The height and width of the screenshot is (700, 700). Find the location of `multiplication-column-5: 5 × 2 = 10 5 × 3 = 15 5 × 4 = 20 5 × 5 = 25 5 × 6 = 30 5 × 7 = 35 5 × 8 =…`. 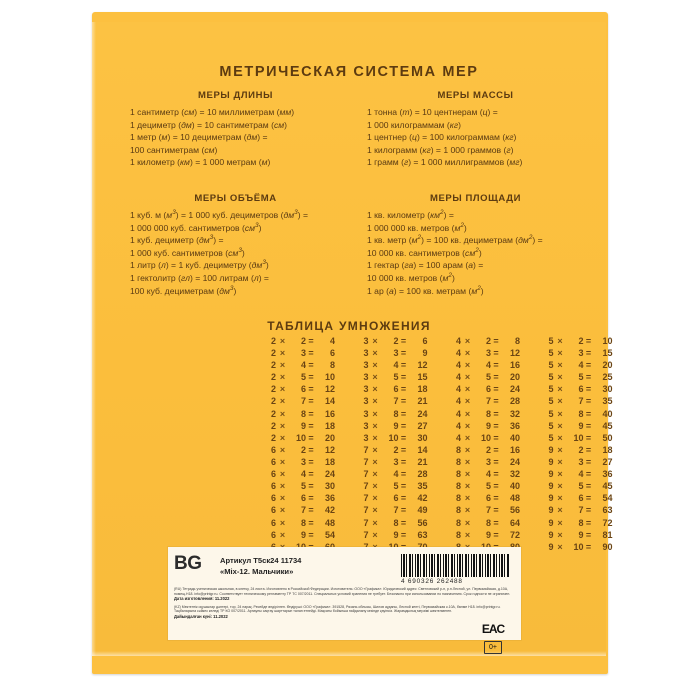

multiplication-column-5: 5 × 2 = 10 5 × 3 = 15 5 × 4 = 20 5 × 5 = 25 5 × 6 = 30 5 × 7 = 35 5 × 8 =… is located at coordinates (586, 389).